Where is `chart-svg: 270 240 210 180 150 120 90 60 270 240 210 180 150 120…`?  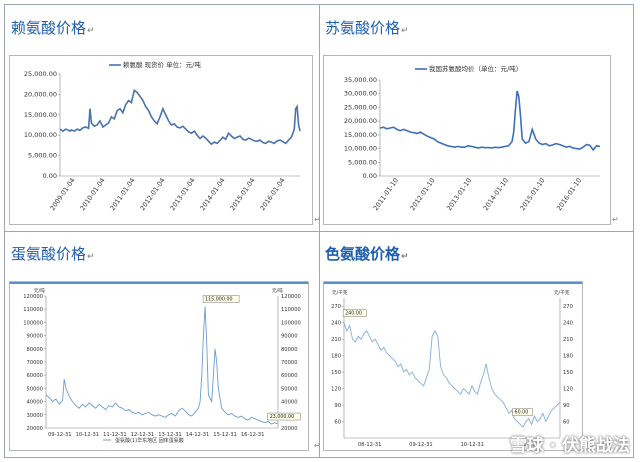
chart-svg: 270 240 210 180 150 120 90 60 270 240 210 180 150 120… is located at coordinates (453, 365).